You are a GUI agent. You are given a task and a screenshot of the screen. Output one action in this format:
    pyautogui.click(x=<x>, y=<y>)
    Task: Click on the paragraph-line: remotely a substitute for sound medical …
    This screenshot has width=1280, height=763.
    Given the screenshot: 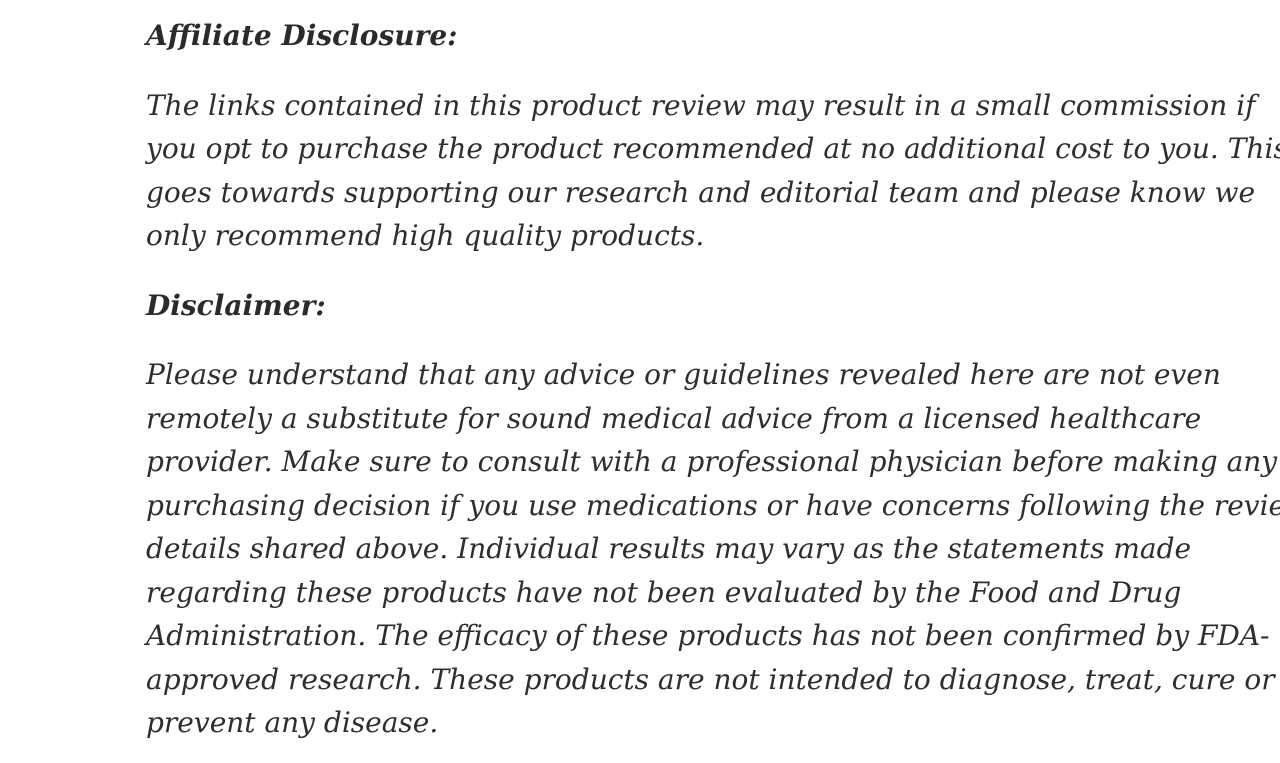 What is the action you would take?
    pyautogui.click(x=674, y=418)
    